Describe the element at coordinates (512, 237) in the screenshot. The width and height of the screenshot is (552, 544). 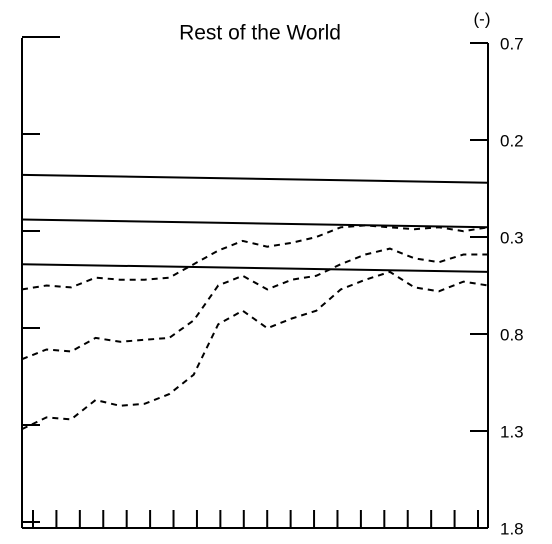
I see `y-tick-label: 0.3` at that location.